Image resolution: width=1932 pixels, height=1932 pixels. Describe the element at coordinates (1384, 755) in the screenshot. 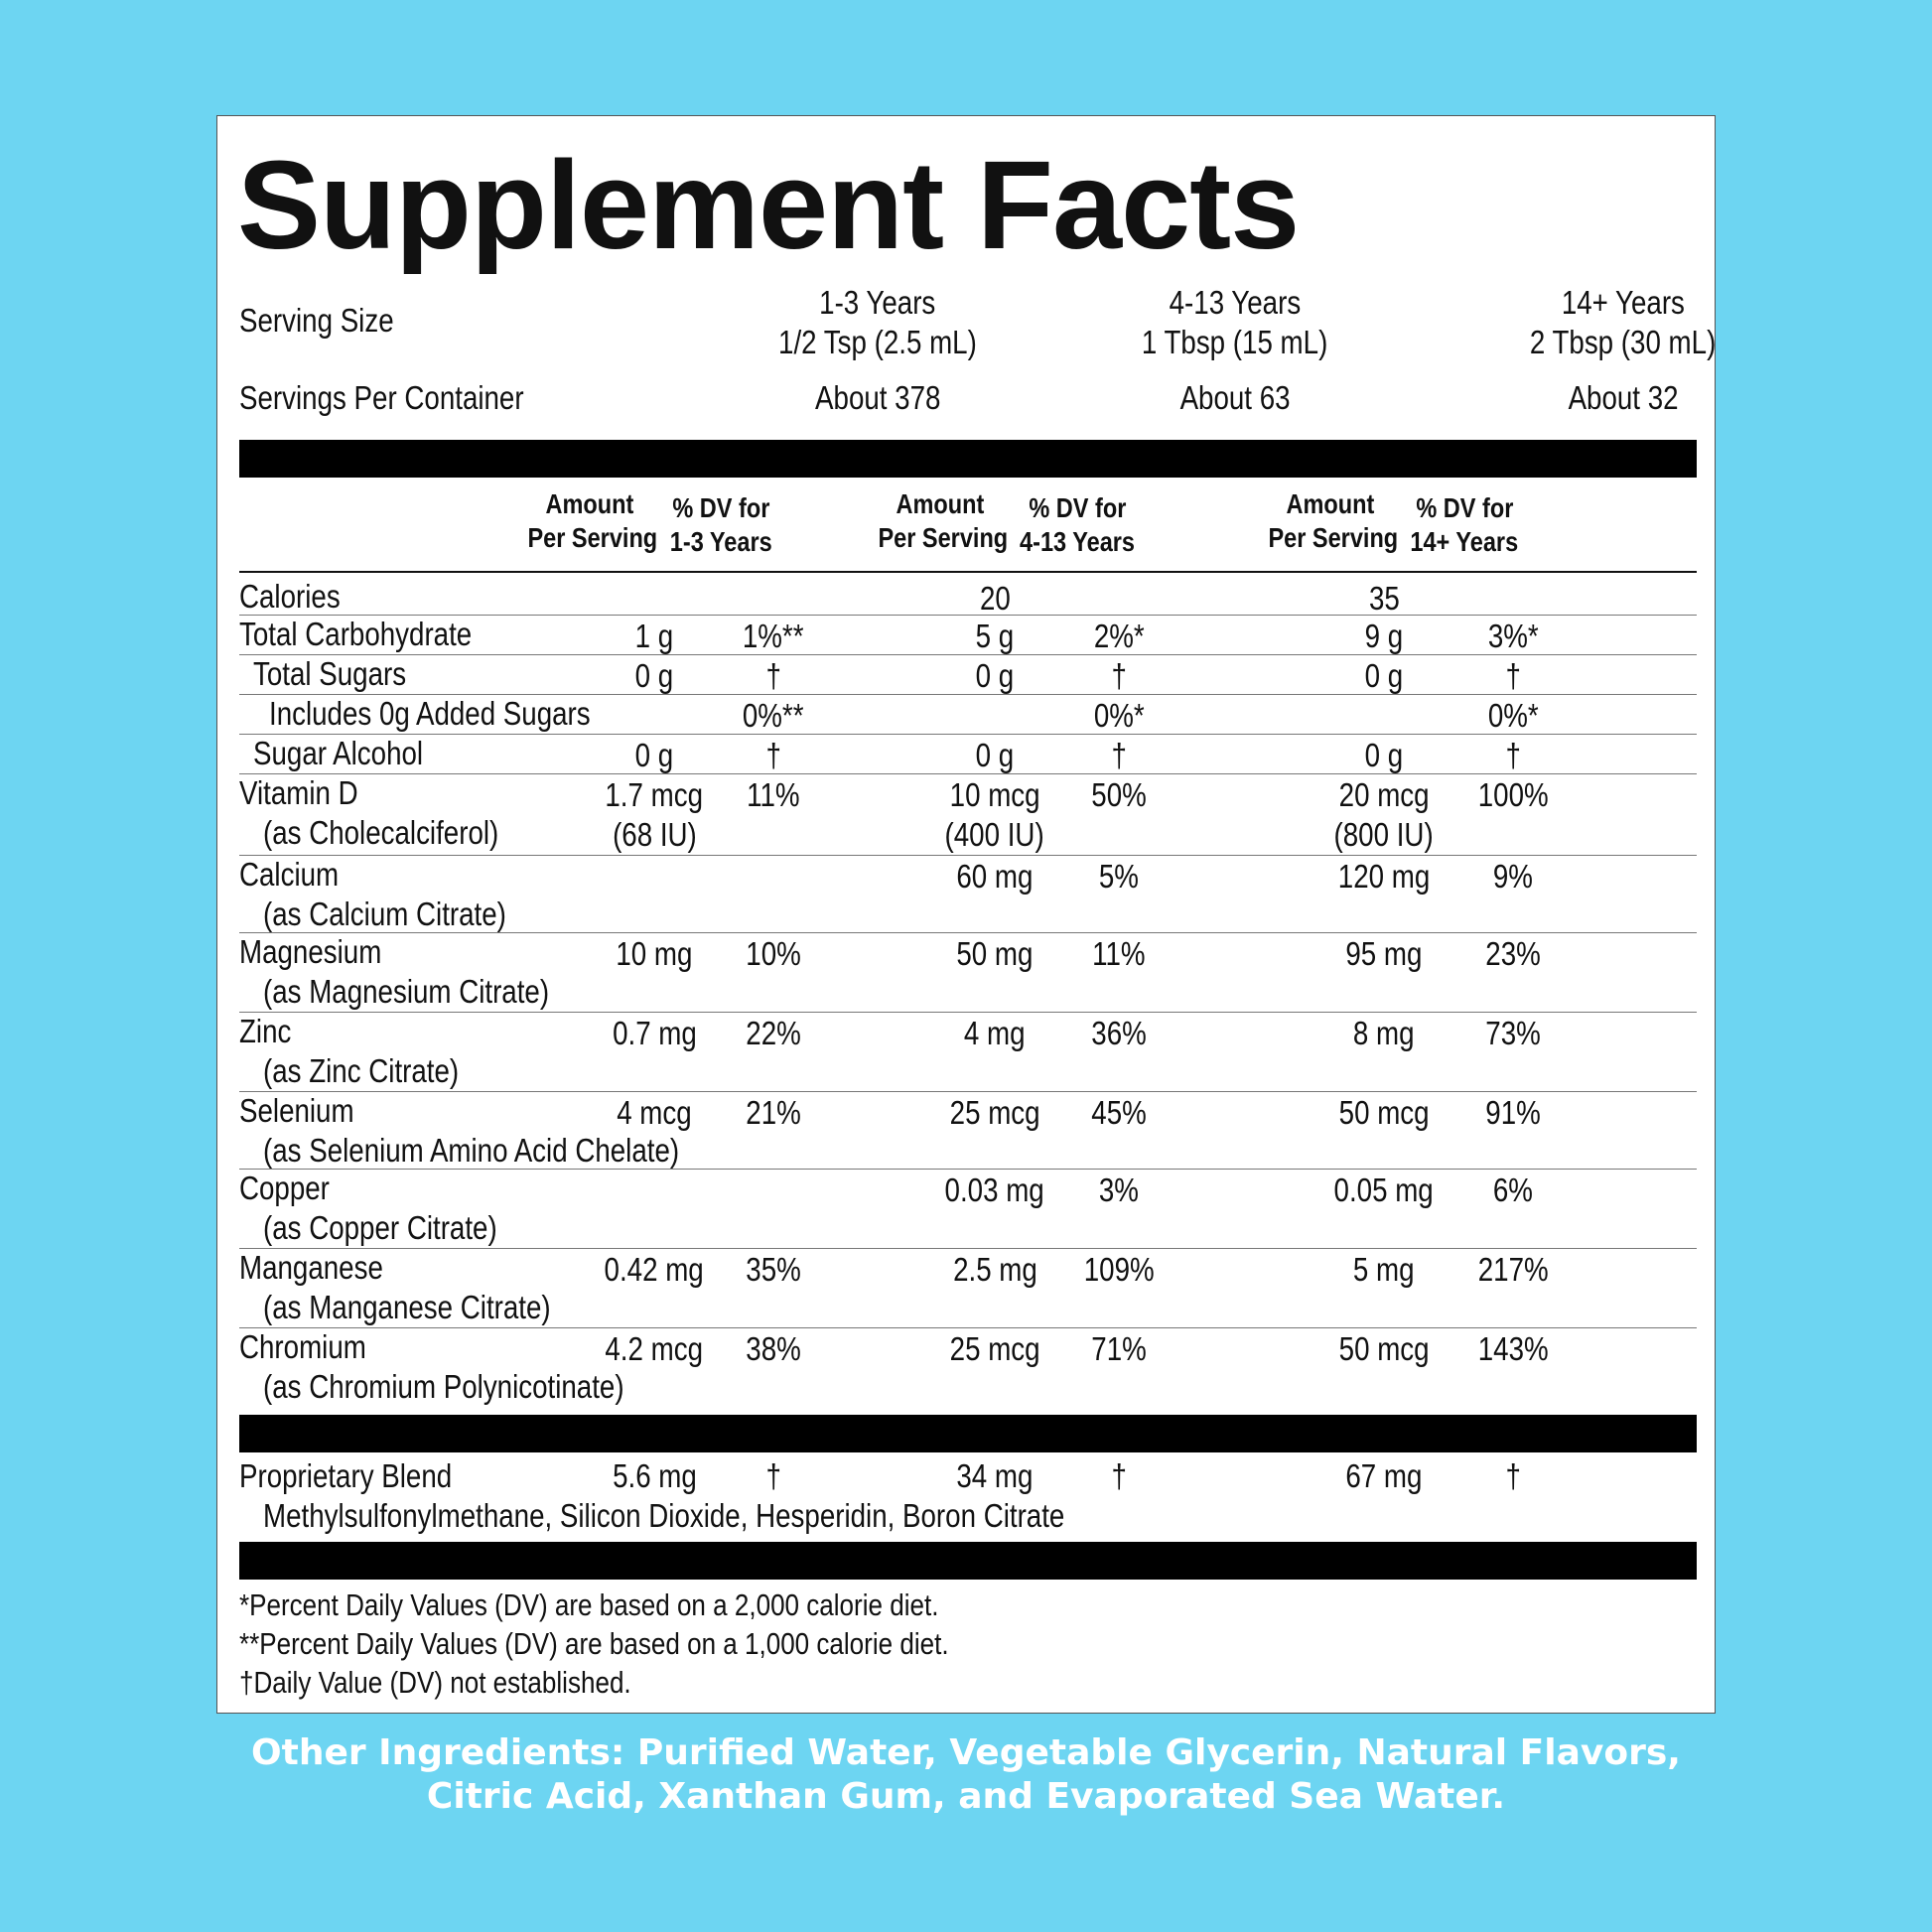

I see `sugar-alcohol-amount-3: 0 g` at that location.